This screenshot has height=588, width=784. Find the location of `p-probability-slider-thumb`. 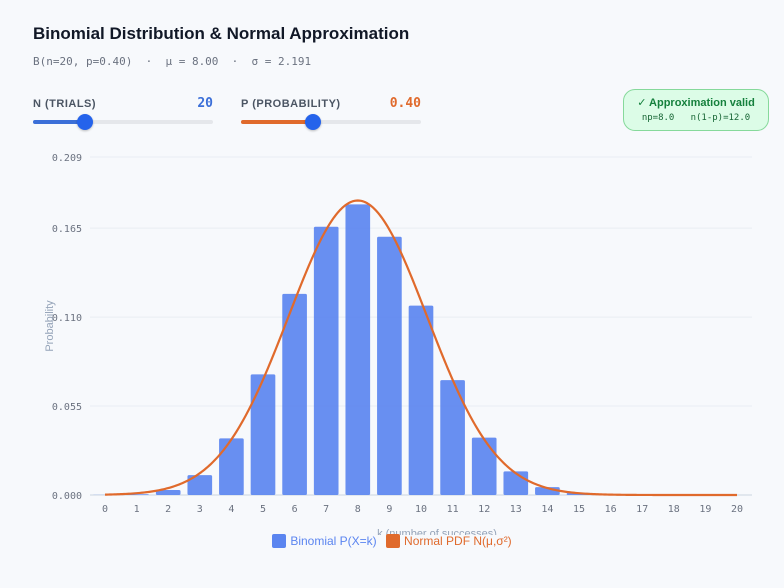

p-probability-slider-thumb is located at coordinates (313, 122).